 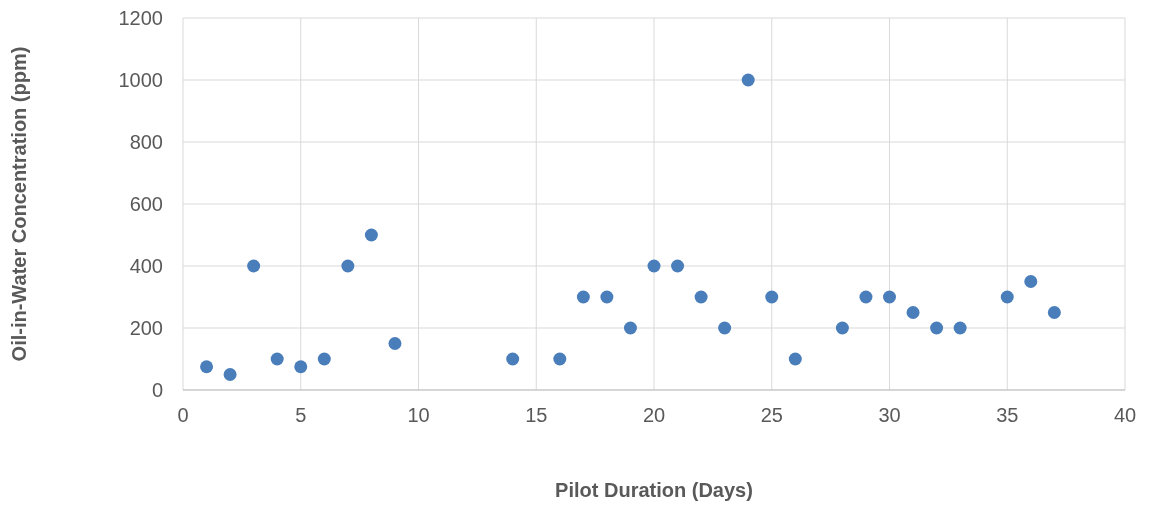 I want to click on x-tick-label: 25, so click(x=771, y=415).